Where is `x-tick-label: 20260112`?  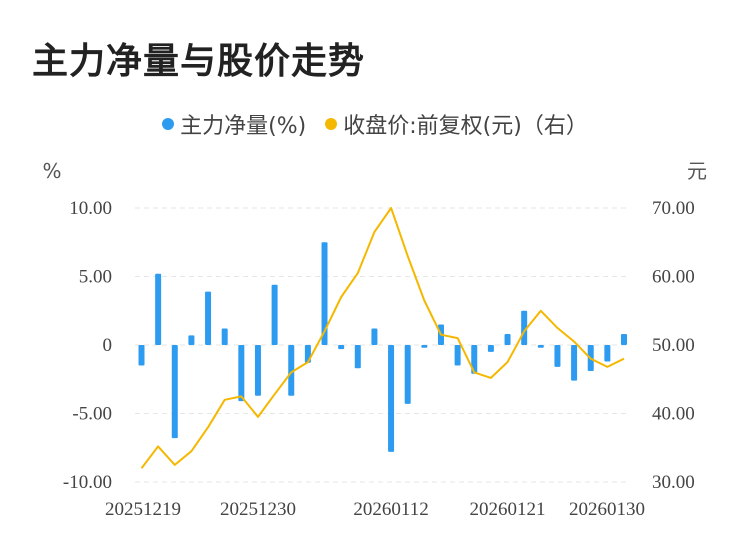 x-tick-label: 20260112 is located at coordinates (390, 509).